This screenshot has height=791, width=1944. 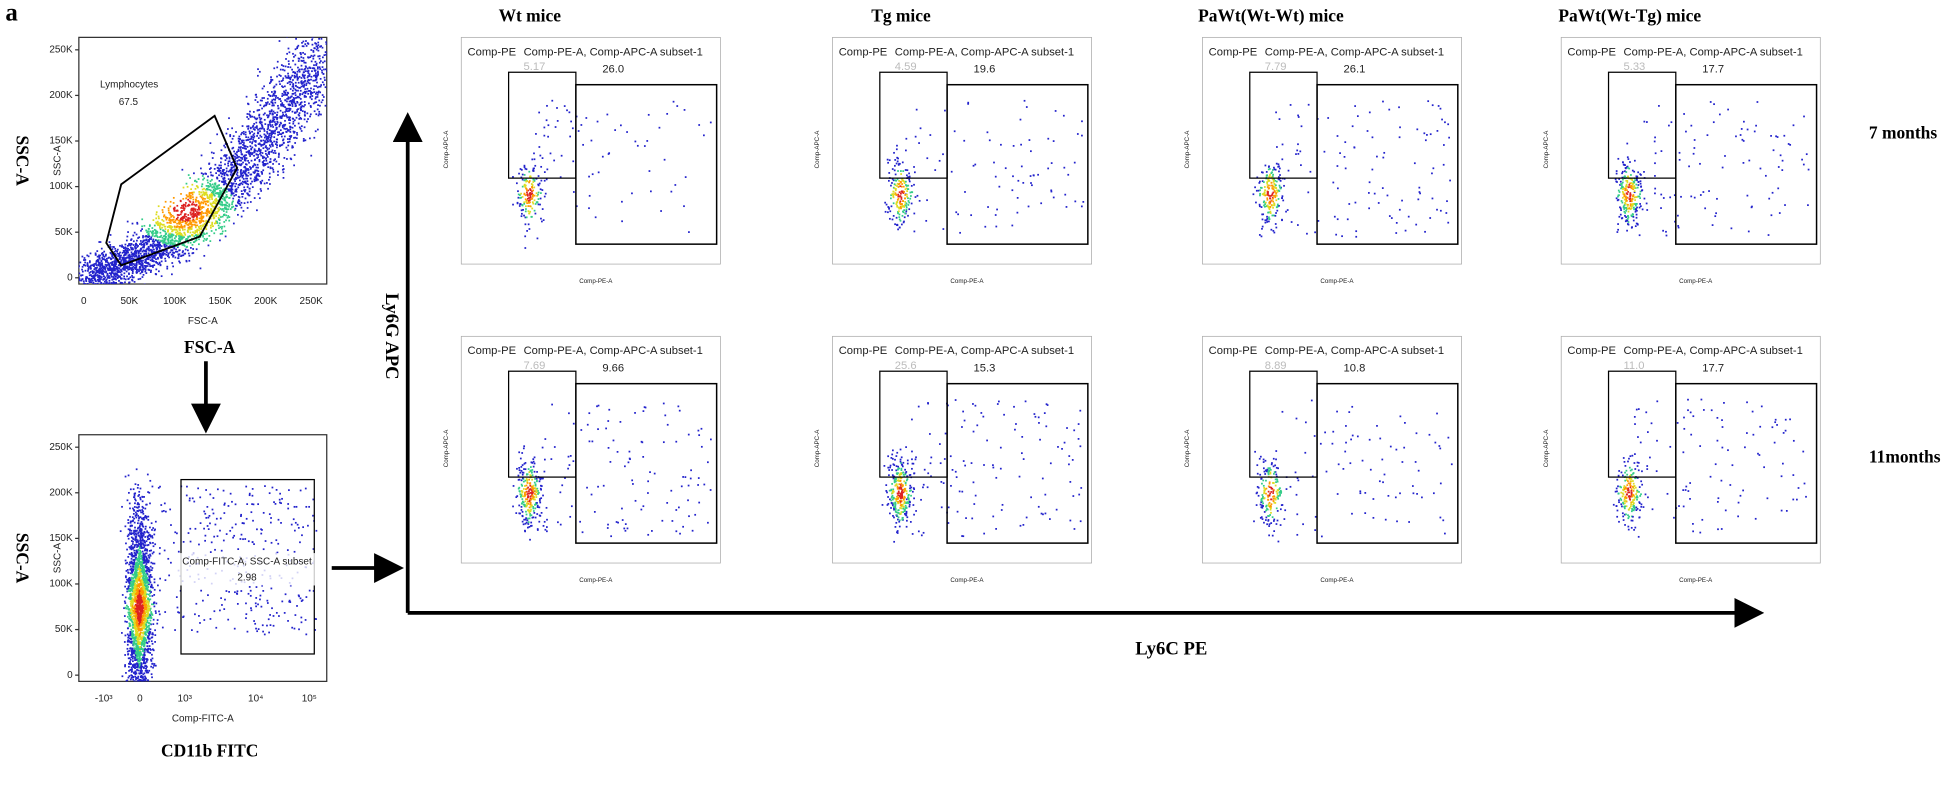 What do you see at coordinates (84, 301) in the screenshot?
I see `x-tick-label: 0` at bounding box center [84, 301].